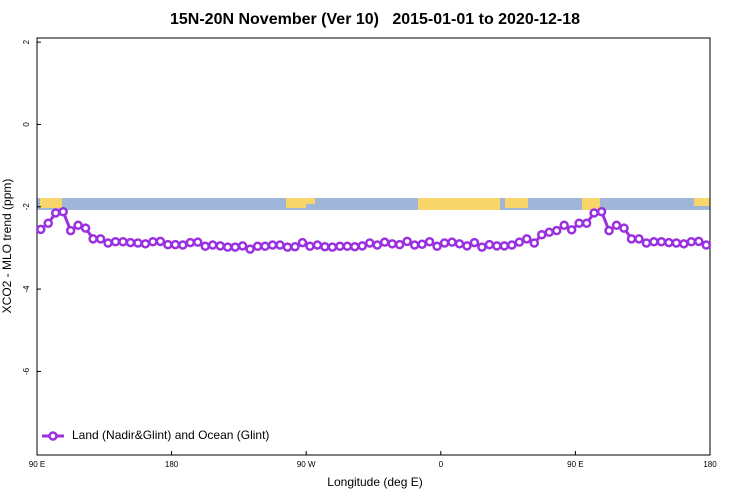 The height and width of the screenshot is (500, 750). I want to click on x-axis-label: Longitude (deg E), so click(374, 482).